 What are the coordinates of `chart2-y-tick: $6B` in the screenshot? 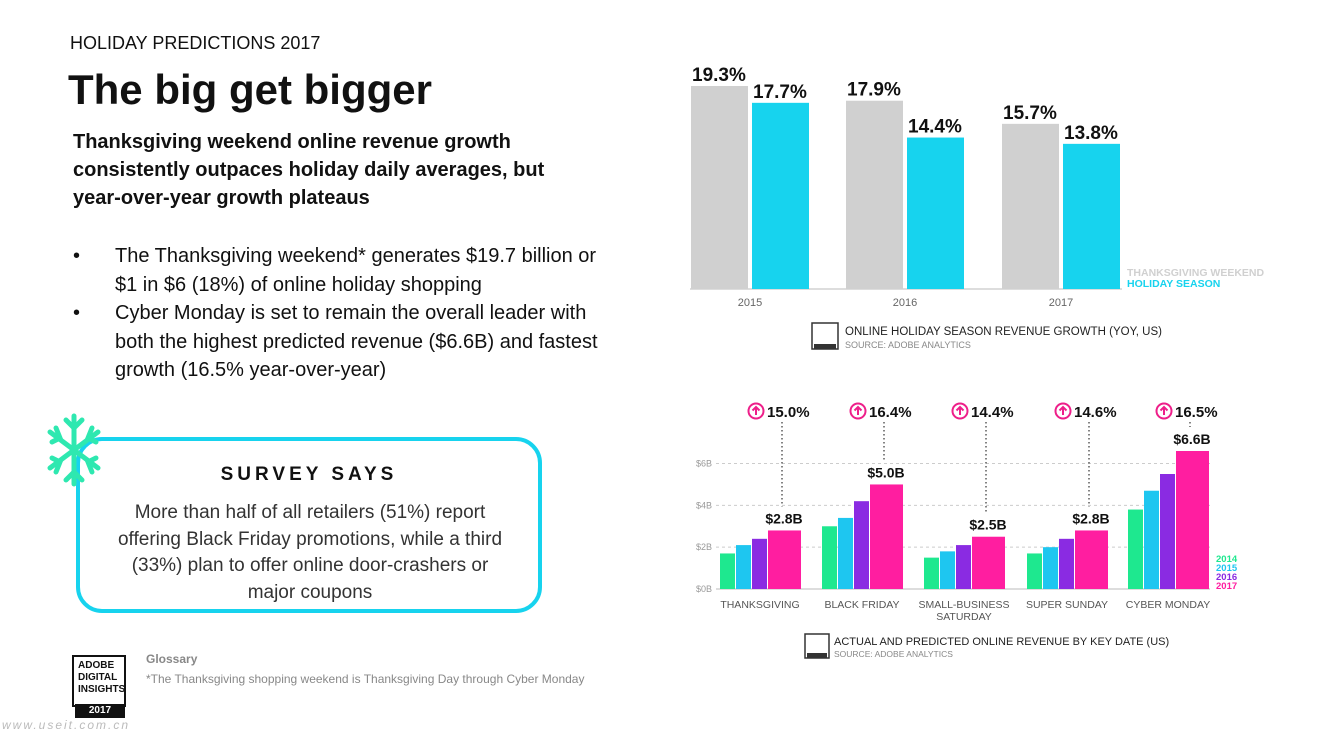 It's located at (704, 464).